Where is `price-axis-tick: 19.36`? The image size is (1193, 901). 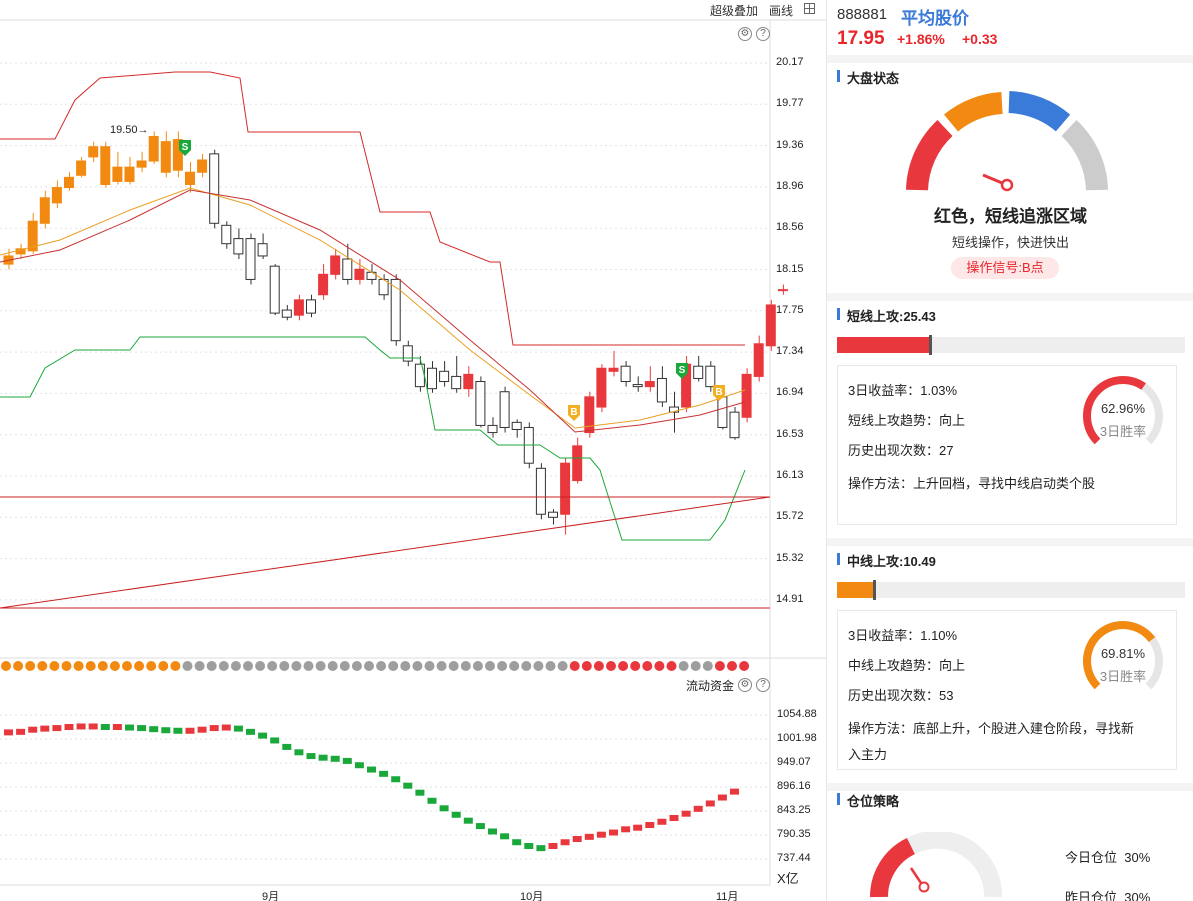
price-axis-tick: 19.36 is located at coordinates (790, 144).